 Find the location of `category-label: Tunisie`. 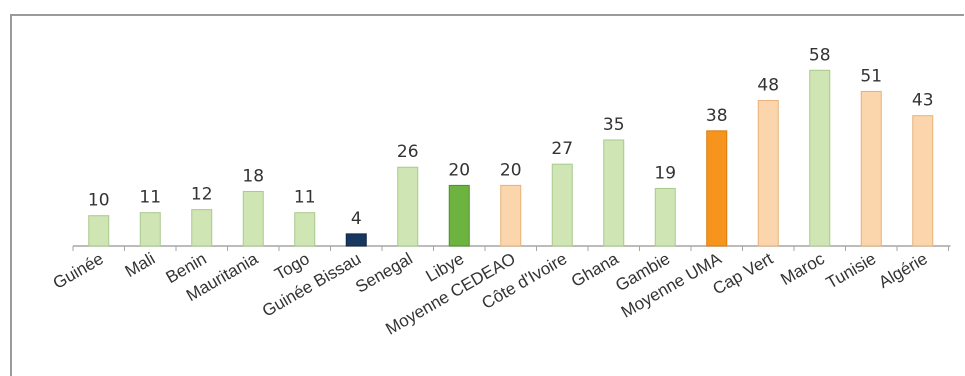

category-label: Tunisie is located at coordinates (851, 271).